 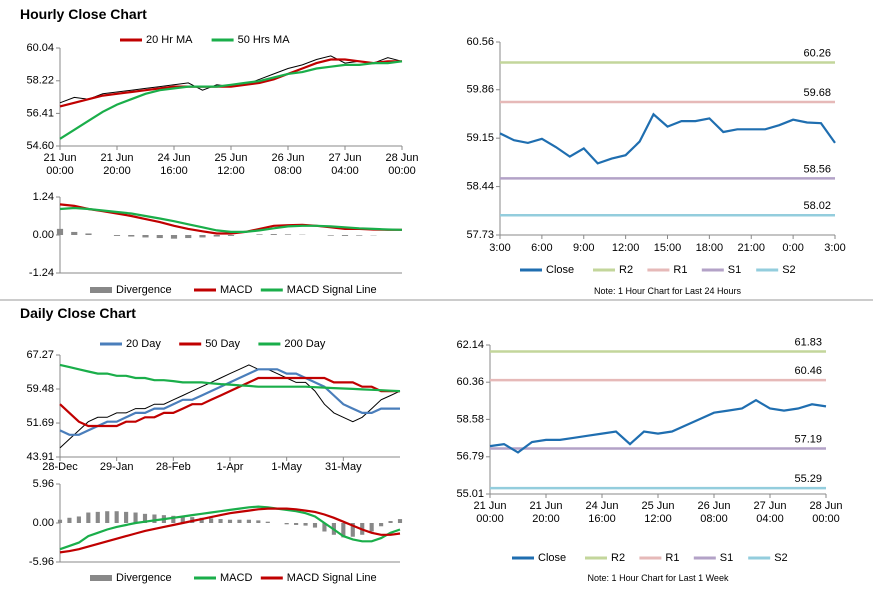 I want to click on x-tick-label: 28-Feb, so click(x=173, y=467).